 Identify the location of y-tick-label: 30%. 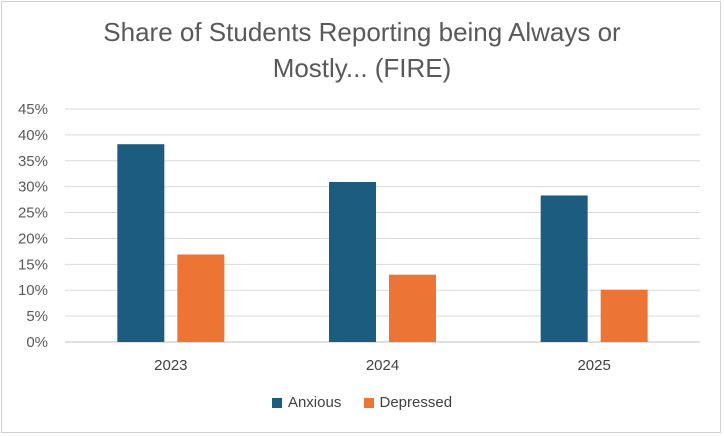
(33, 187).